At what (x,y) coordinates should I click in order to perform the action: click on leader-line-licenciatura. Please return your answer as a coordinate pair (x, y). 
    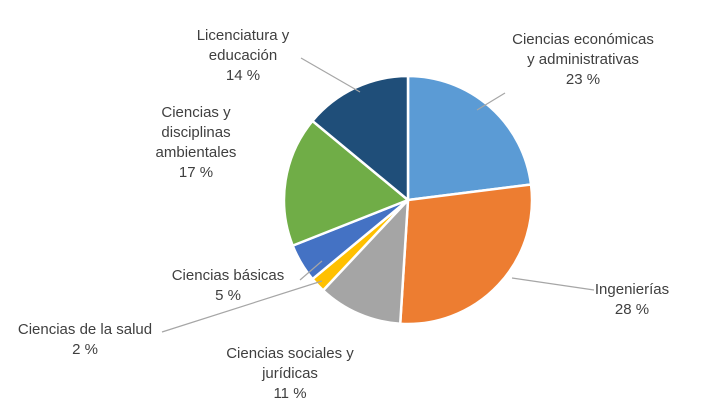
    Looking at the image, I should click on (330, 75).